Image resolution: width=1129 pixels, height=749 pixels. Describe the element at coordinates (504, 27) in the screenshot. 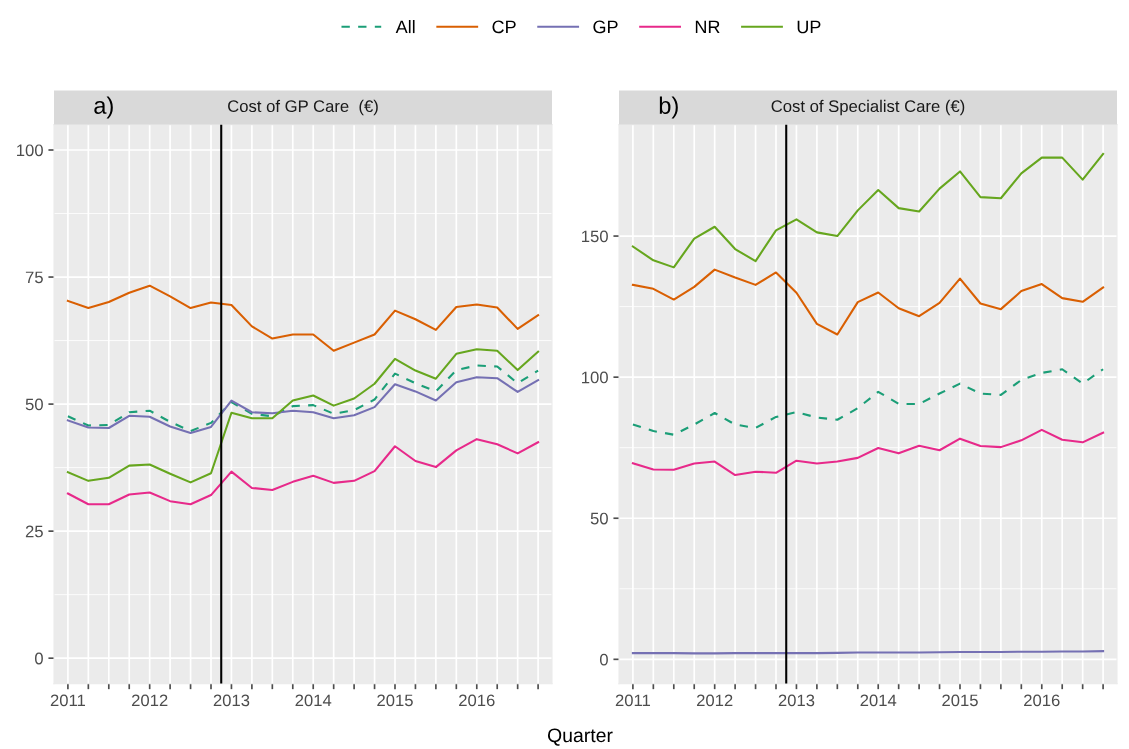

I see `legend-label: CP` at that location.